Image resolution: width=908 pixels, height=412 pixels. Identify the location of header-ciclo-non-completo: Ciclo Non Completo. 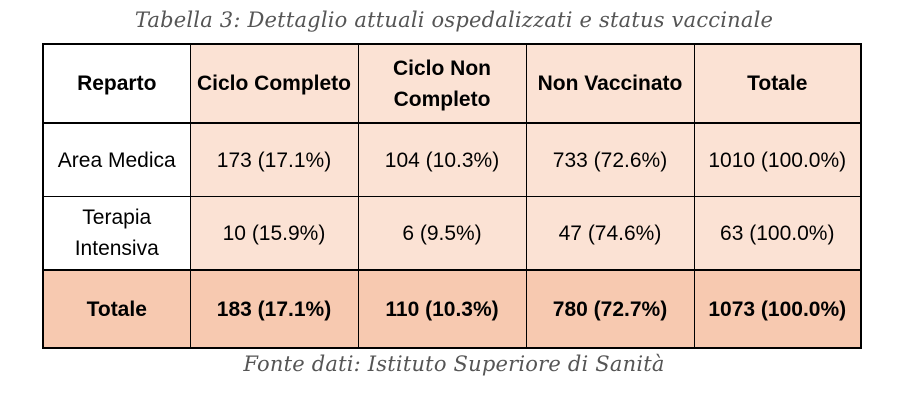
(442, 83).